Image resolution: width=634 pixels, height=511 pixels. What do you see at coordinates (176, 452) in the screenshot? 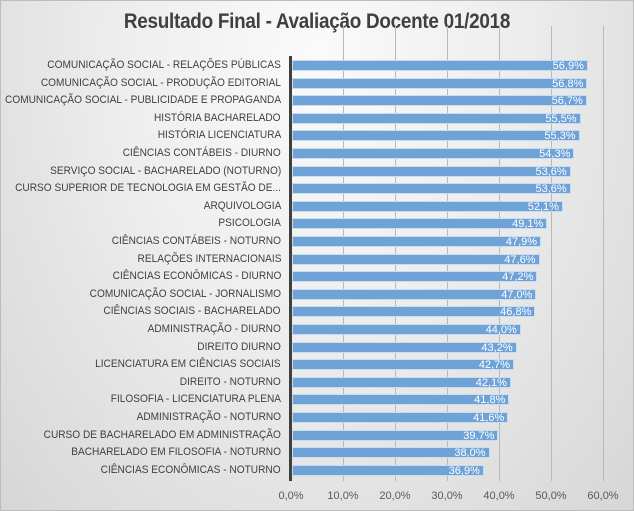
I see `category-label: BACHARELADO EM FILOSOFIA - NOTURNO` at bounding box center [176, 452].